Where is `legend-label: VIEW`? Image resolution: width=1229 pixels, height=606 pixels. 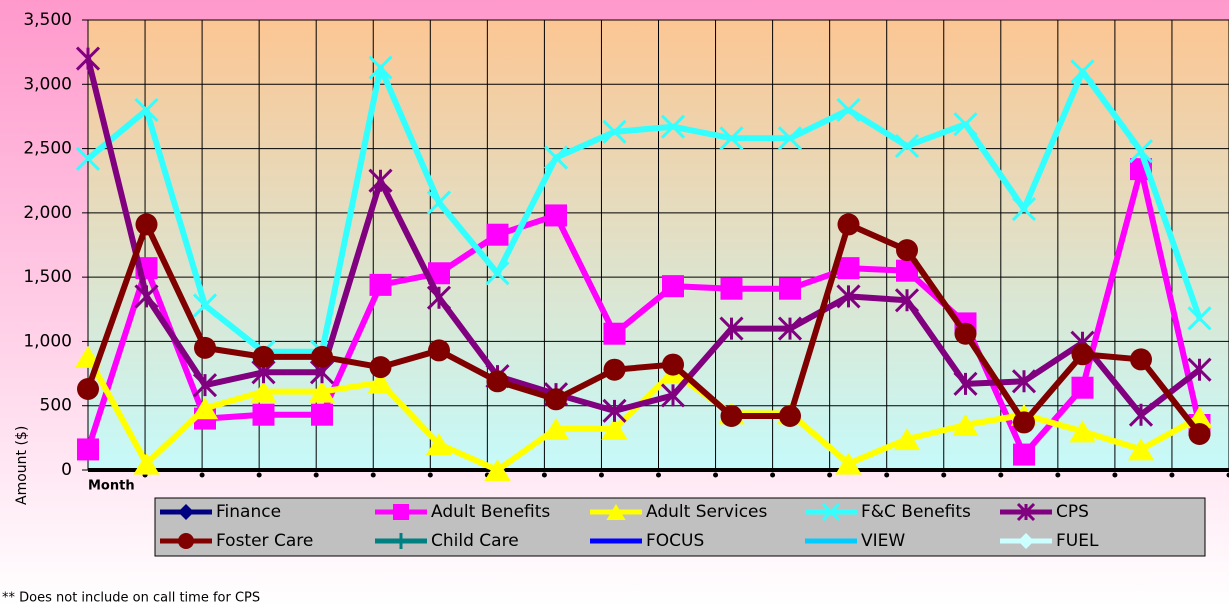
legend-label: VIEW is located at coordinates (883, 541).